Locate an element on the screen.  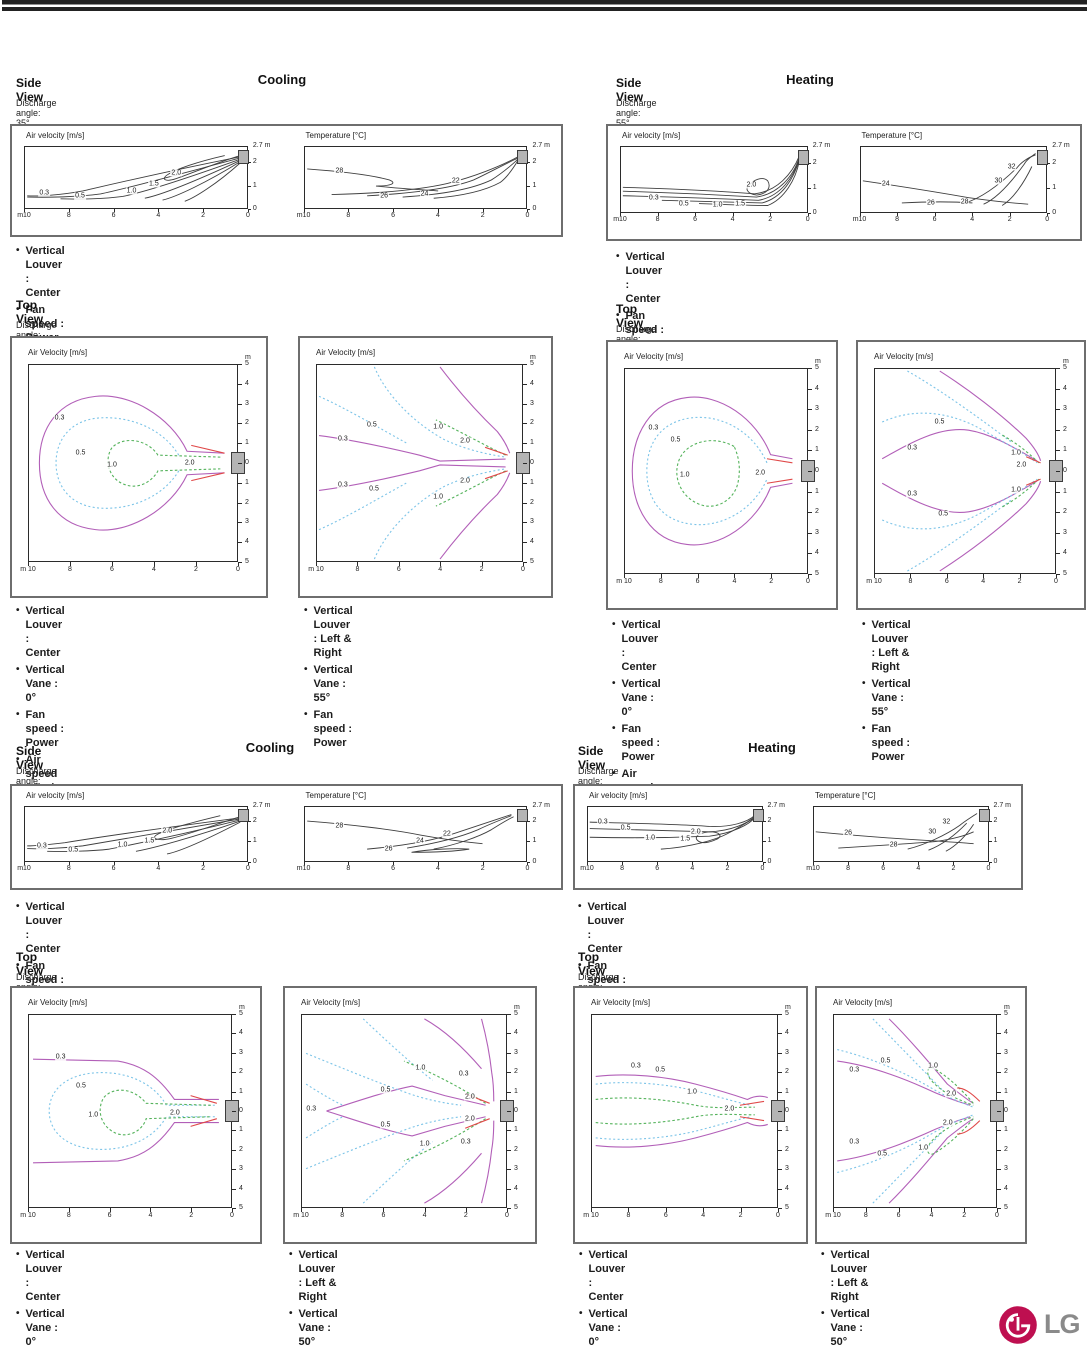
bullet-item: • Vertical Louver : Left & Right is located at coordinates (328, 632).